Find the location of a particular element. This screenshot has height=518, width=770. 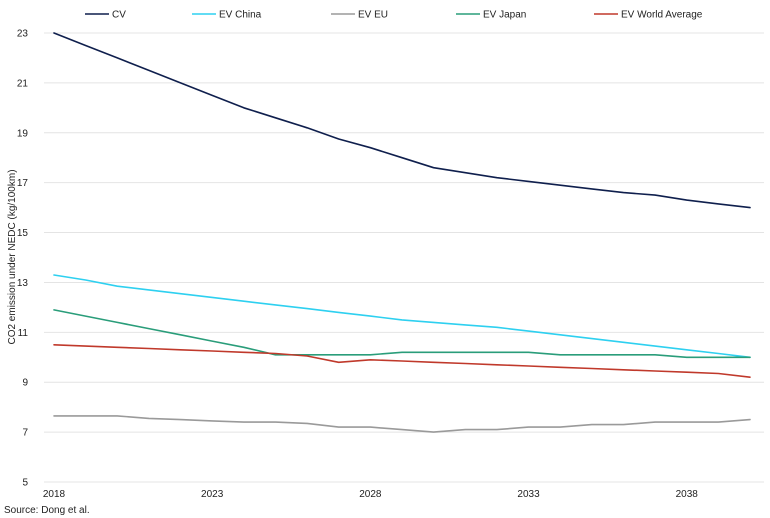

x-tick-label: 2038 is located at coordinates (687, 494).